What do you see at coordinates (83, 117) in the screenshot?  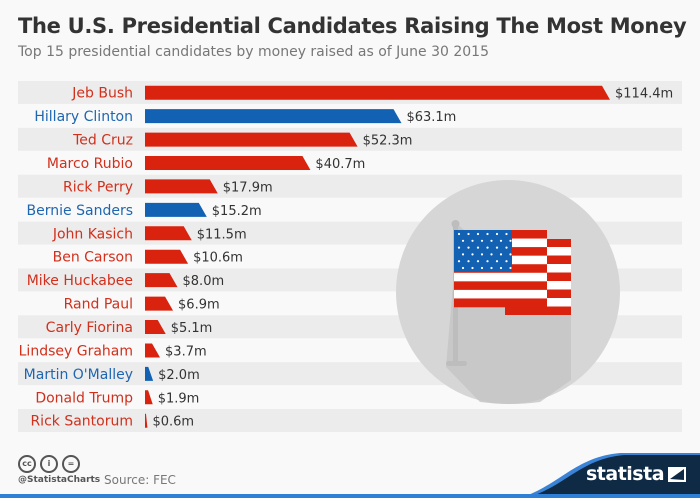 I see `category-label: Hillary Clinton` at bounding box center [83, 117].